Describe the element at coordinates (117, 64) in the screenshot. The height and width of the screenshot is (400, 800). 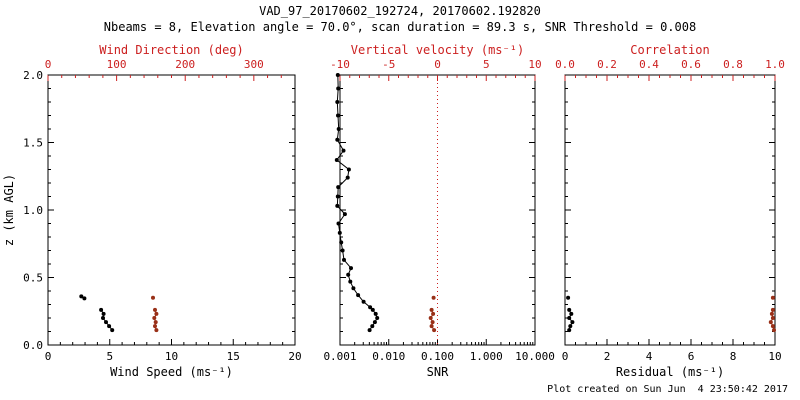
I see `svg-text: 100` at that location.